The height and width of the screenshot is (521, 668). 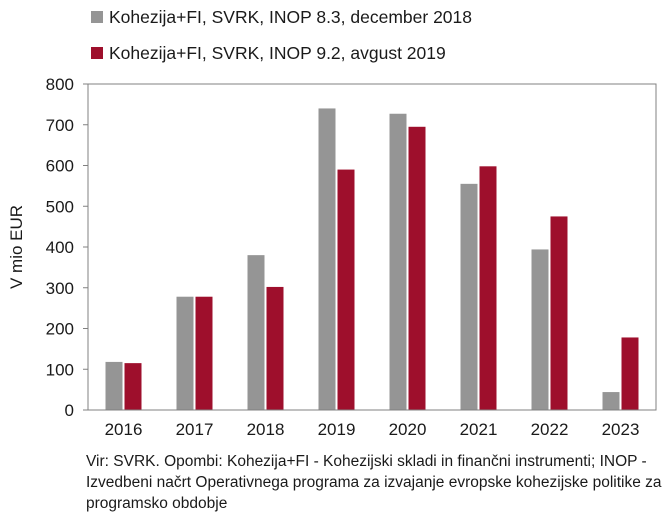 I want to click on y-tick-label: 0, so click(x=69, y=410).